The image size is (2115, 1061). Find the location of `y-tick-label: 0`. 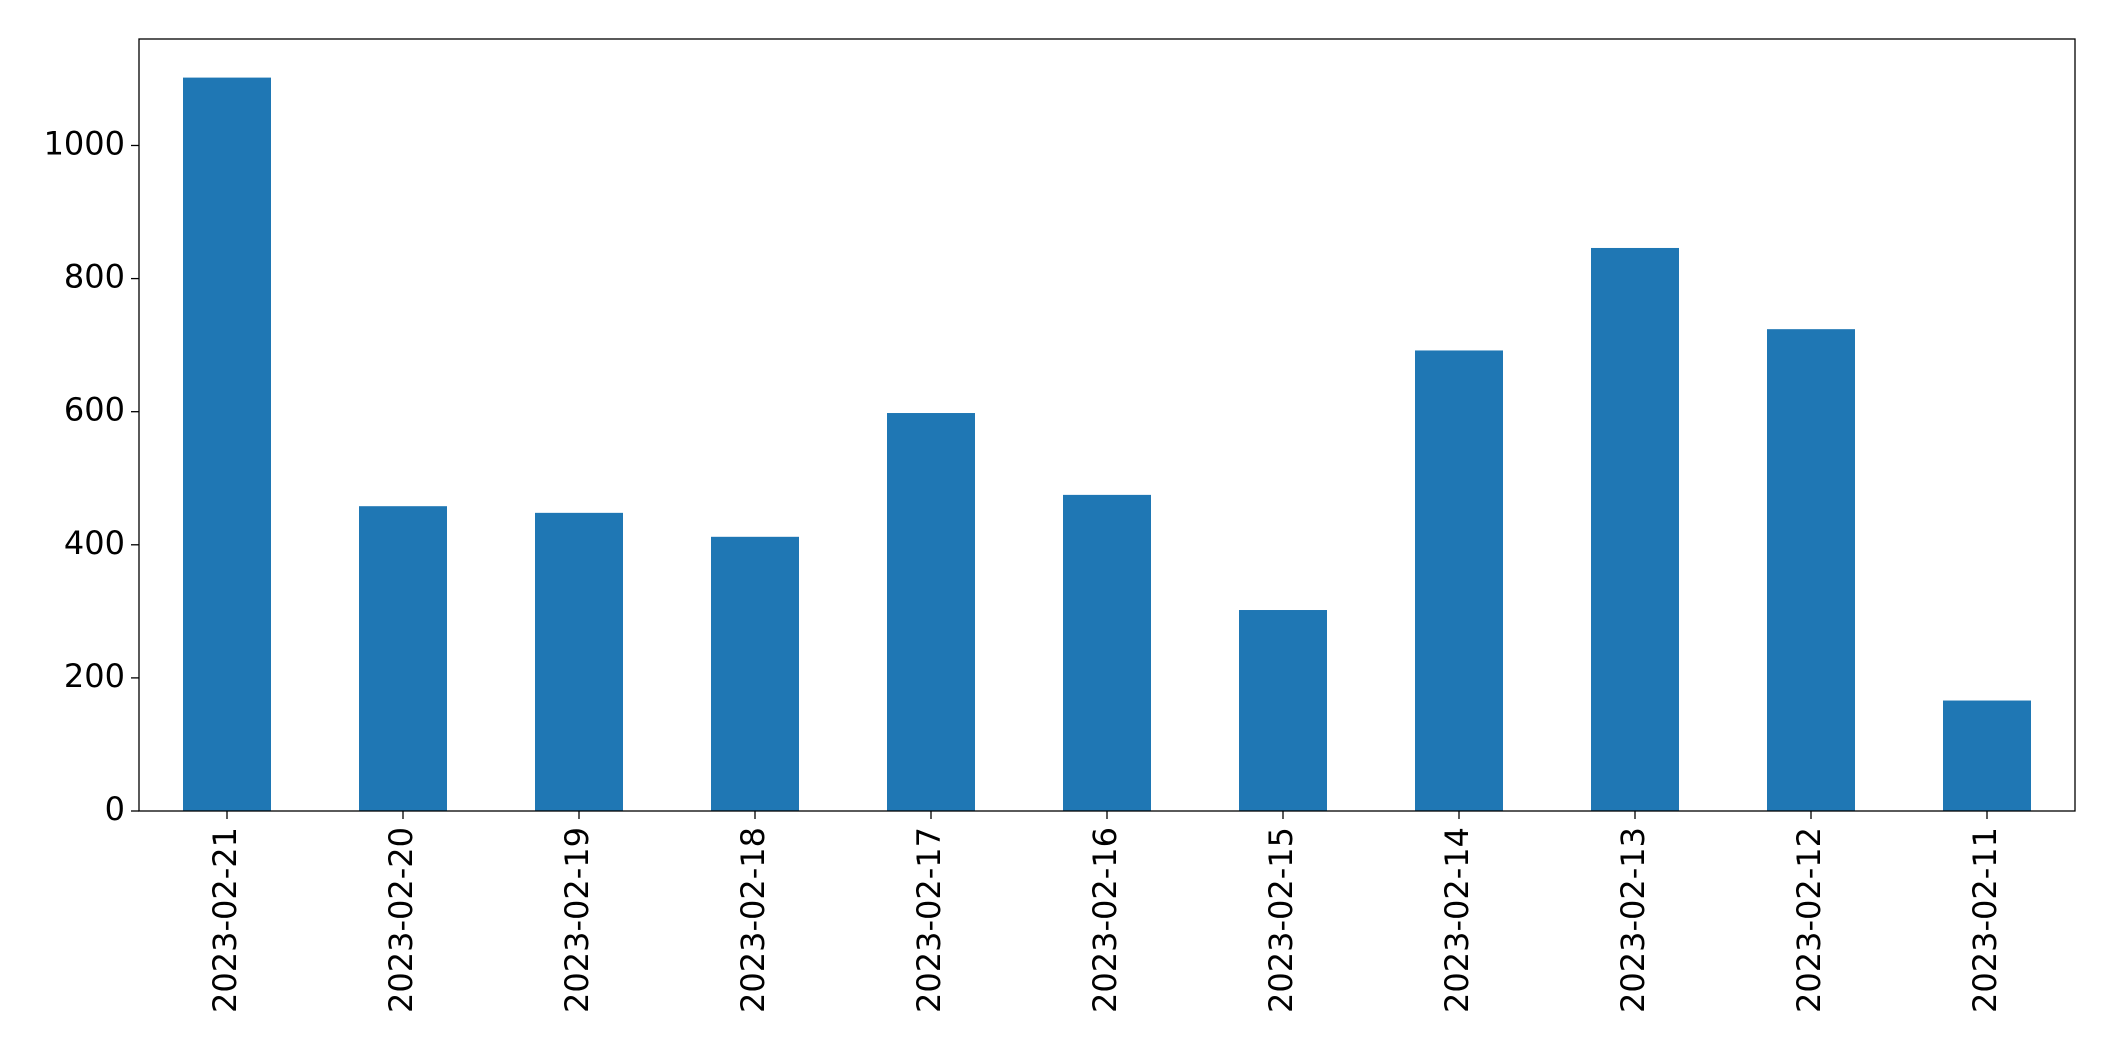

y-tick-label: 0 is located at coordinates (115, 809).